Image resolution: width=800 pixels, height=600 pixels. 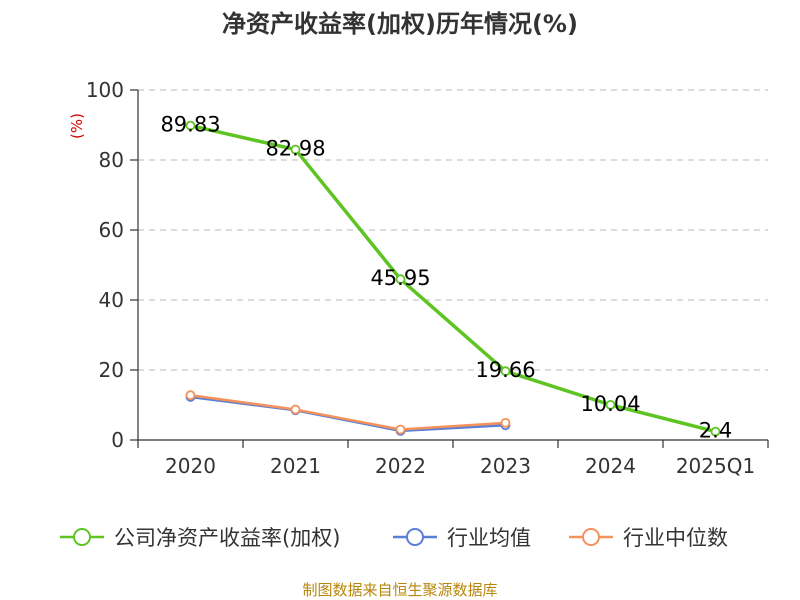 I want to click on y-tick-label-20: 20, so click(x=111, y=370).